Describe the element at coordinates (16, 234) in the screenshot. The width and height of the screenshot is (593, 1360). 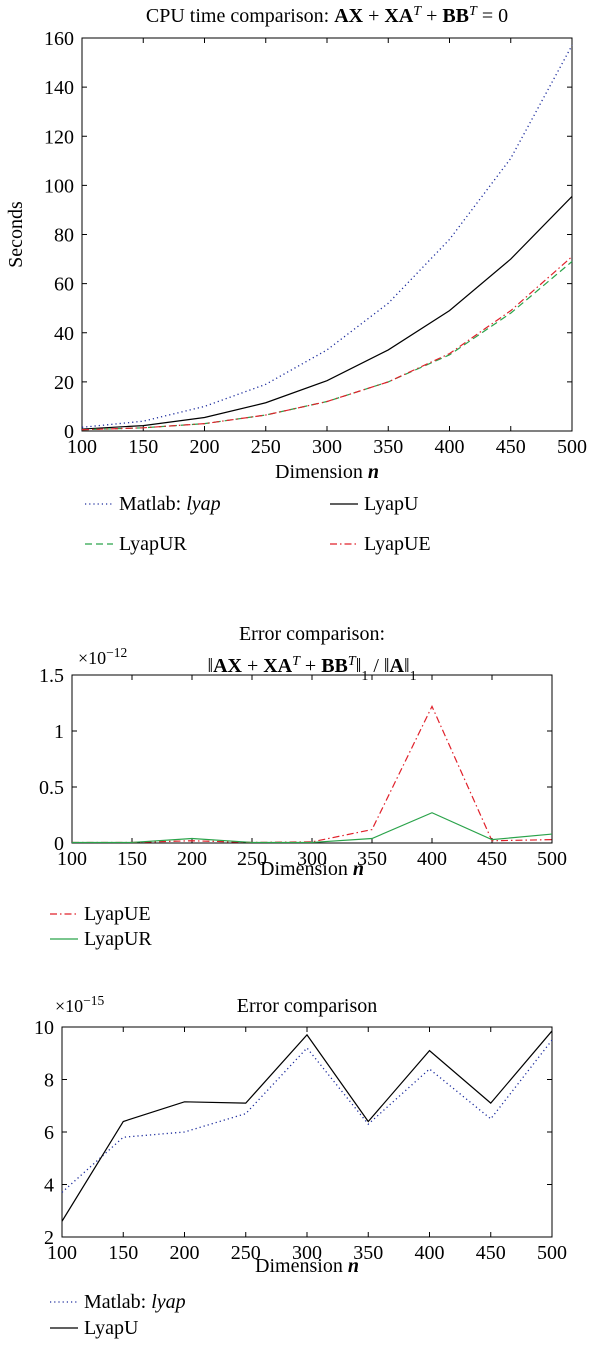
I see `y-axis-label: Seconds` at that location.